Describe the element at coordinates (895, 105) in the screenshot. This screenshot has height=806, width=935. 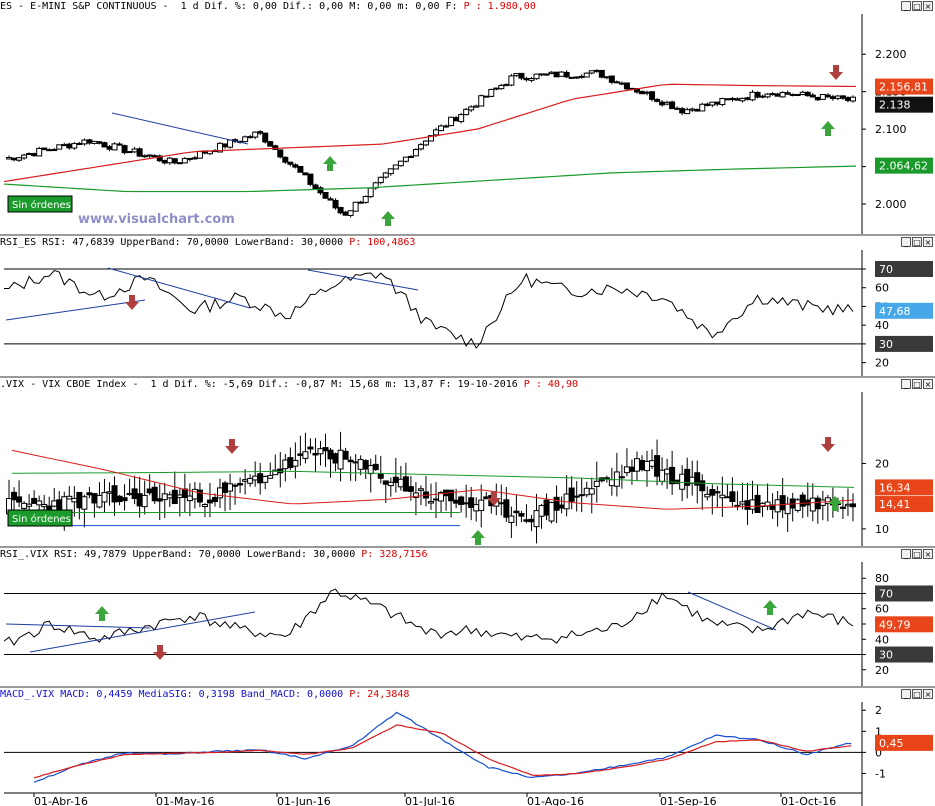
I see `last-price-tag: 2.138` at that location.